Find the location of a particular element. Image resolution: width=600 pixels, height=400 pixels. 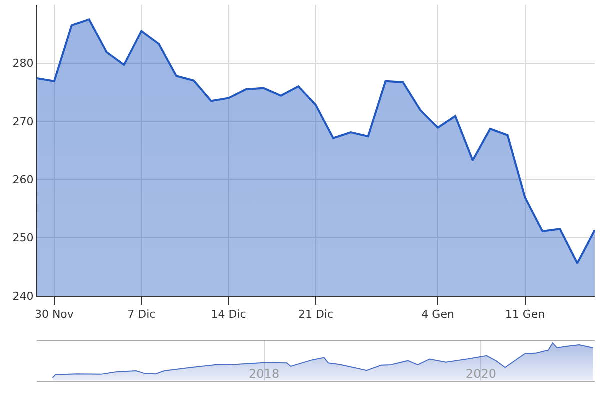

x-tick-label: 30 Nov is located at coordinates (54, 315).